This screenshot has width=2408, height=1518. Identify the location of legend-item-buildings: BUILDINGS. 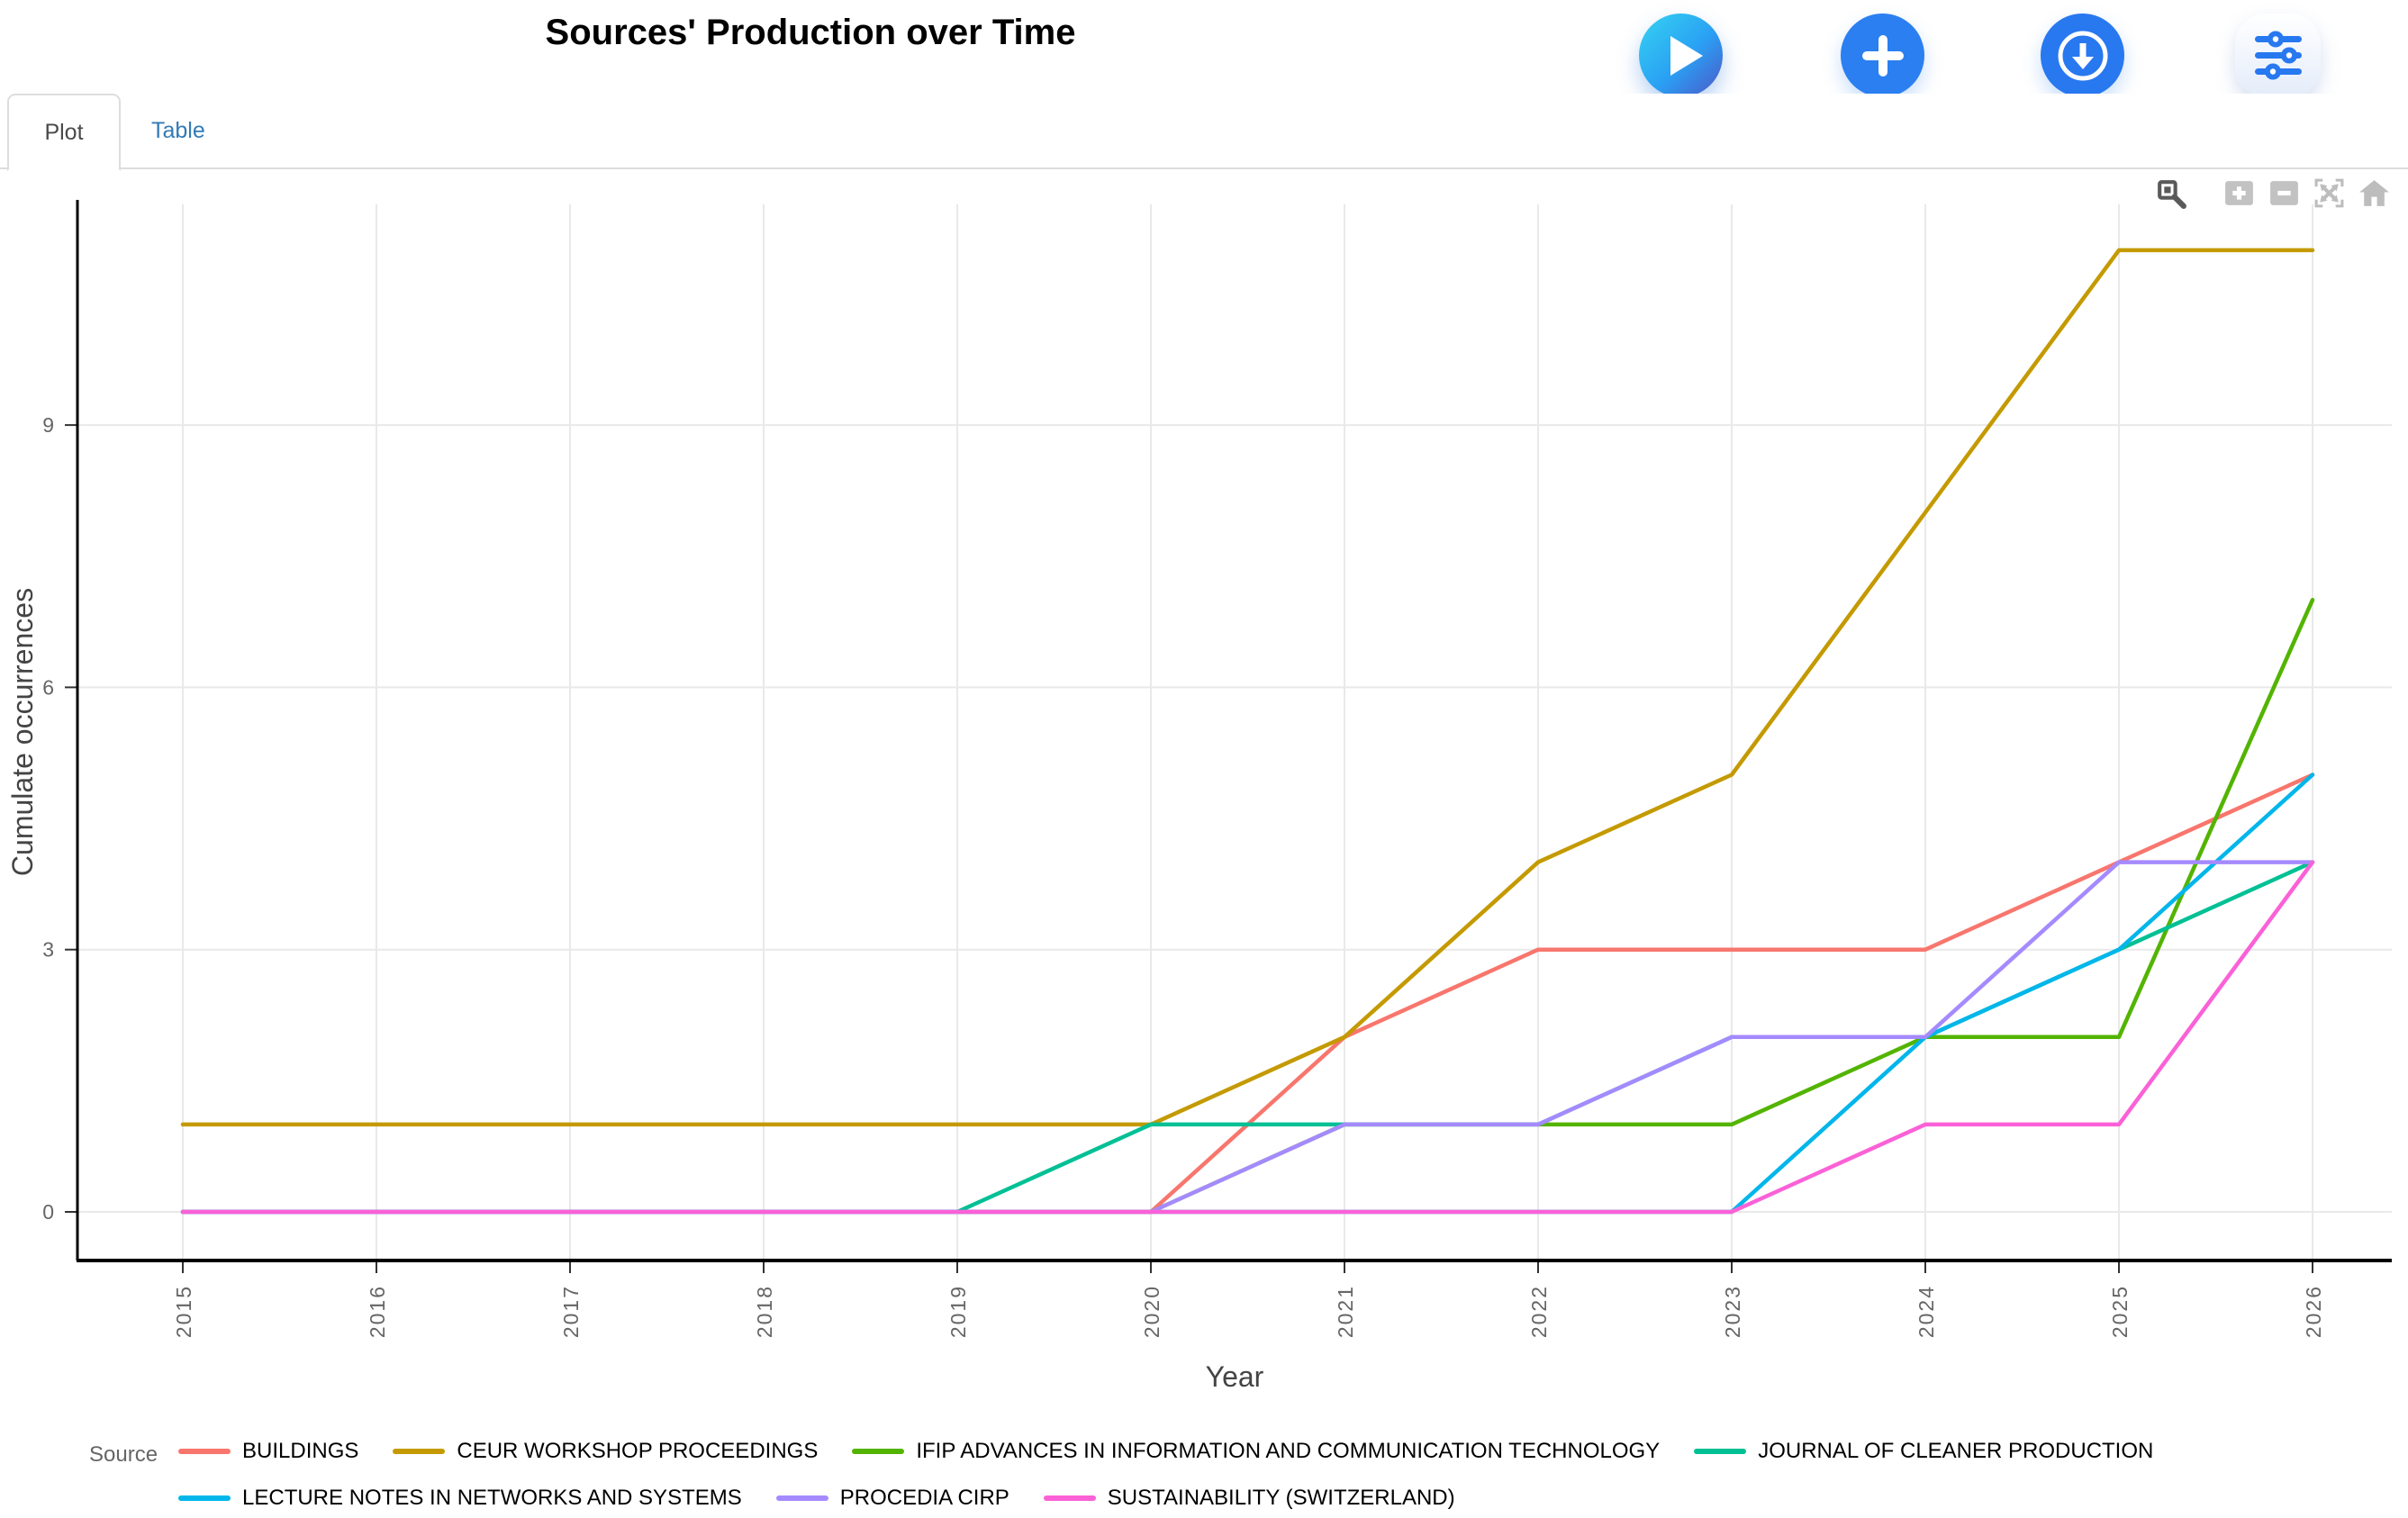
(268, 1451).